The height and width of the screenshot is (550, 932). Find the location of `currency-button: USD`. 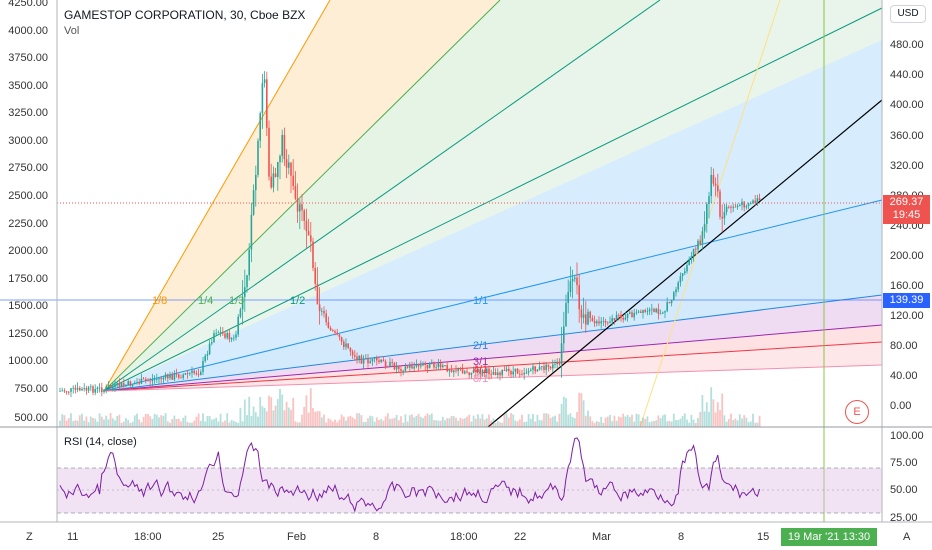

currency-button: USD is located at coordinates (908, 14).